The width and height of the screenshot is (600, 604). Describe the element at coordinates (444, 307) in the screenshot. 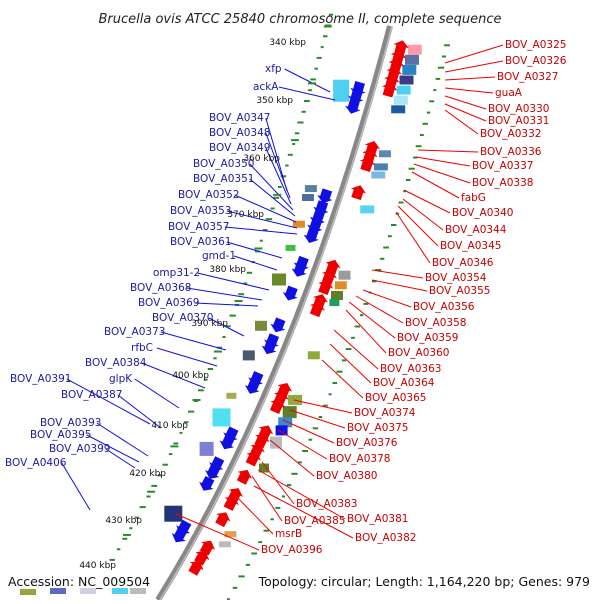

I see `gene-label: BOV_A0356` at that location.